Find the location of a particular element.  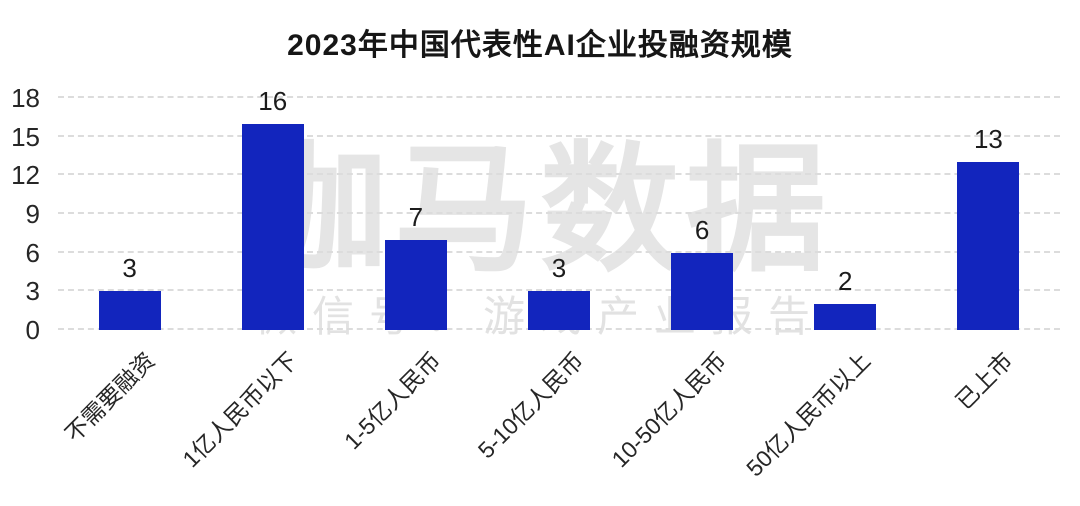

bar-1-5亿人民币 is located at coordinates (415, 284).